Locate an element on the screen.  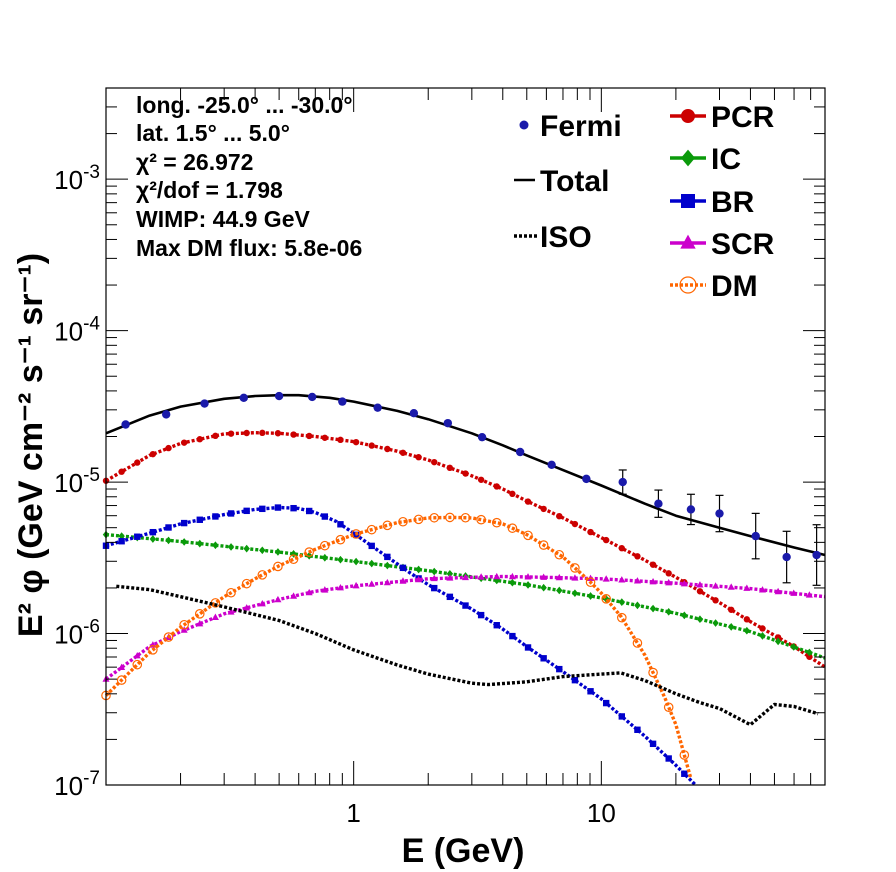
legend-entry-pcr: PCR is located at coordinates (722, 117).